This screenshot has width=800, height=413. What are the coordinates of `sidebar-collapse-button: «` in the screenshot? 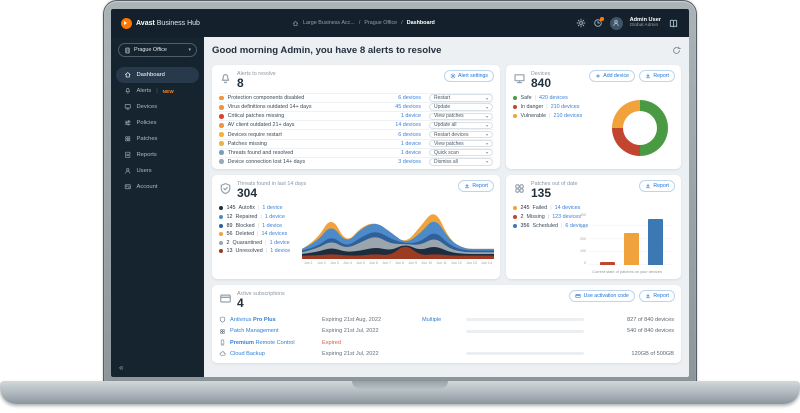 It's located at (121, 367).